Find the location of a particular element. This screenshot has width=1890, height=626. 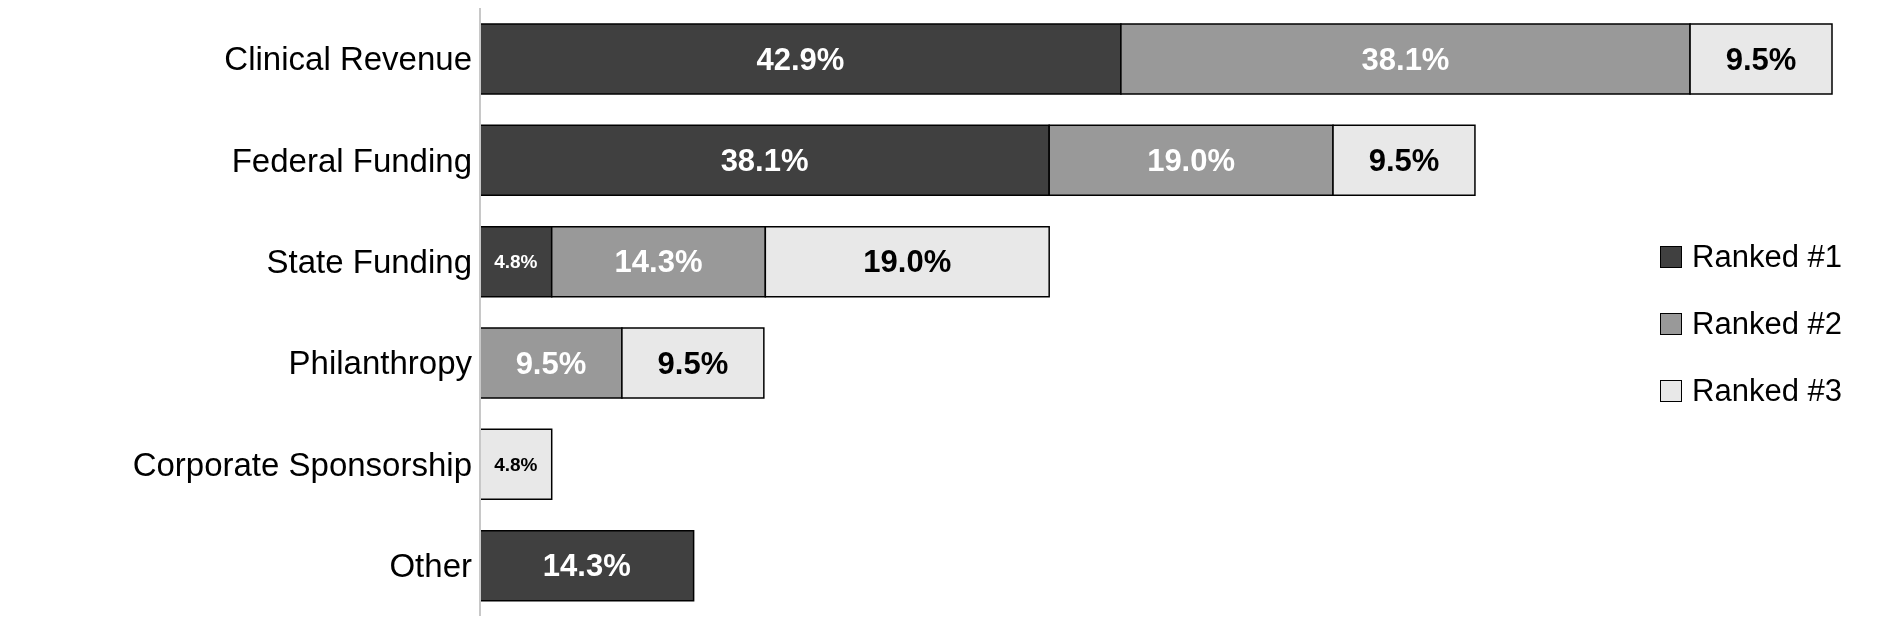

legend-label: Ranked #2 is located at coordinates (1767, 323).